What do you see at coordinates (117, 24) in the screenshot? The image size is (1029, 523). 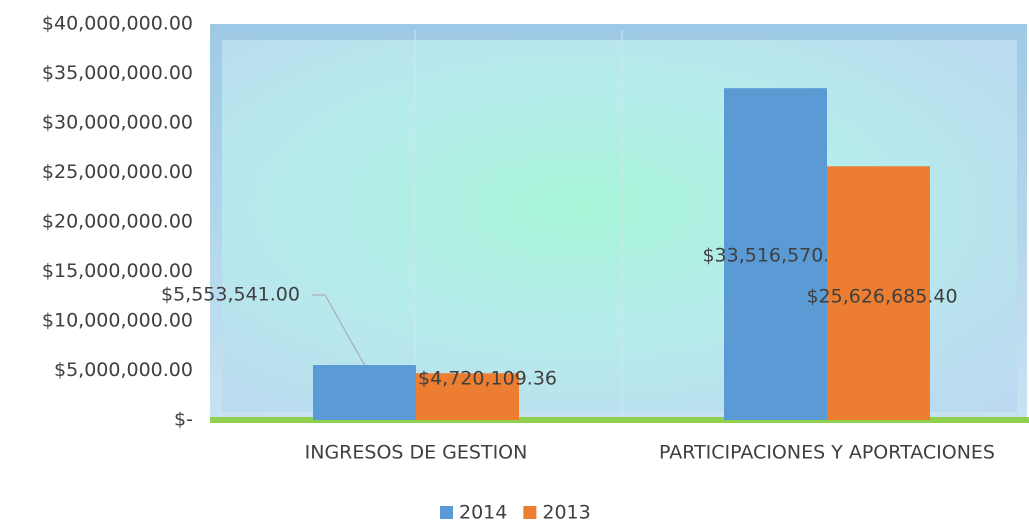 I see `y-tick-label: $40,000,000.00` at bounding box center [117, 24].